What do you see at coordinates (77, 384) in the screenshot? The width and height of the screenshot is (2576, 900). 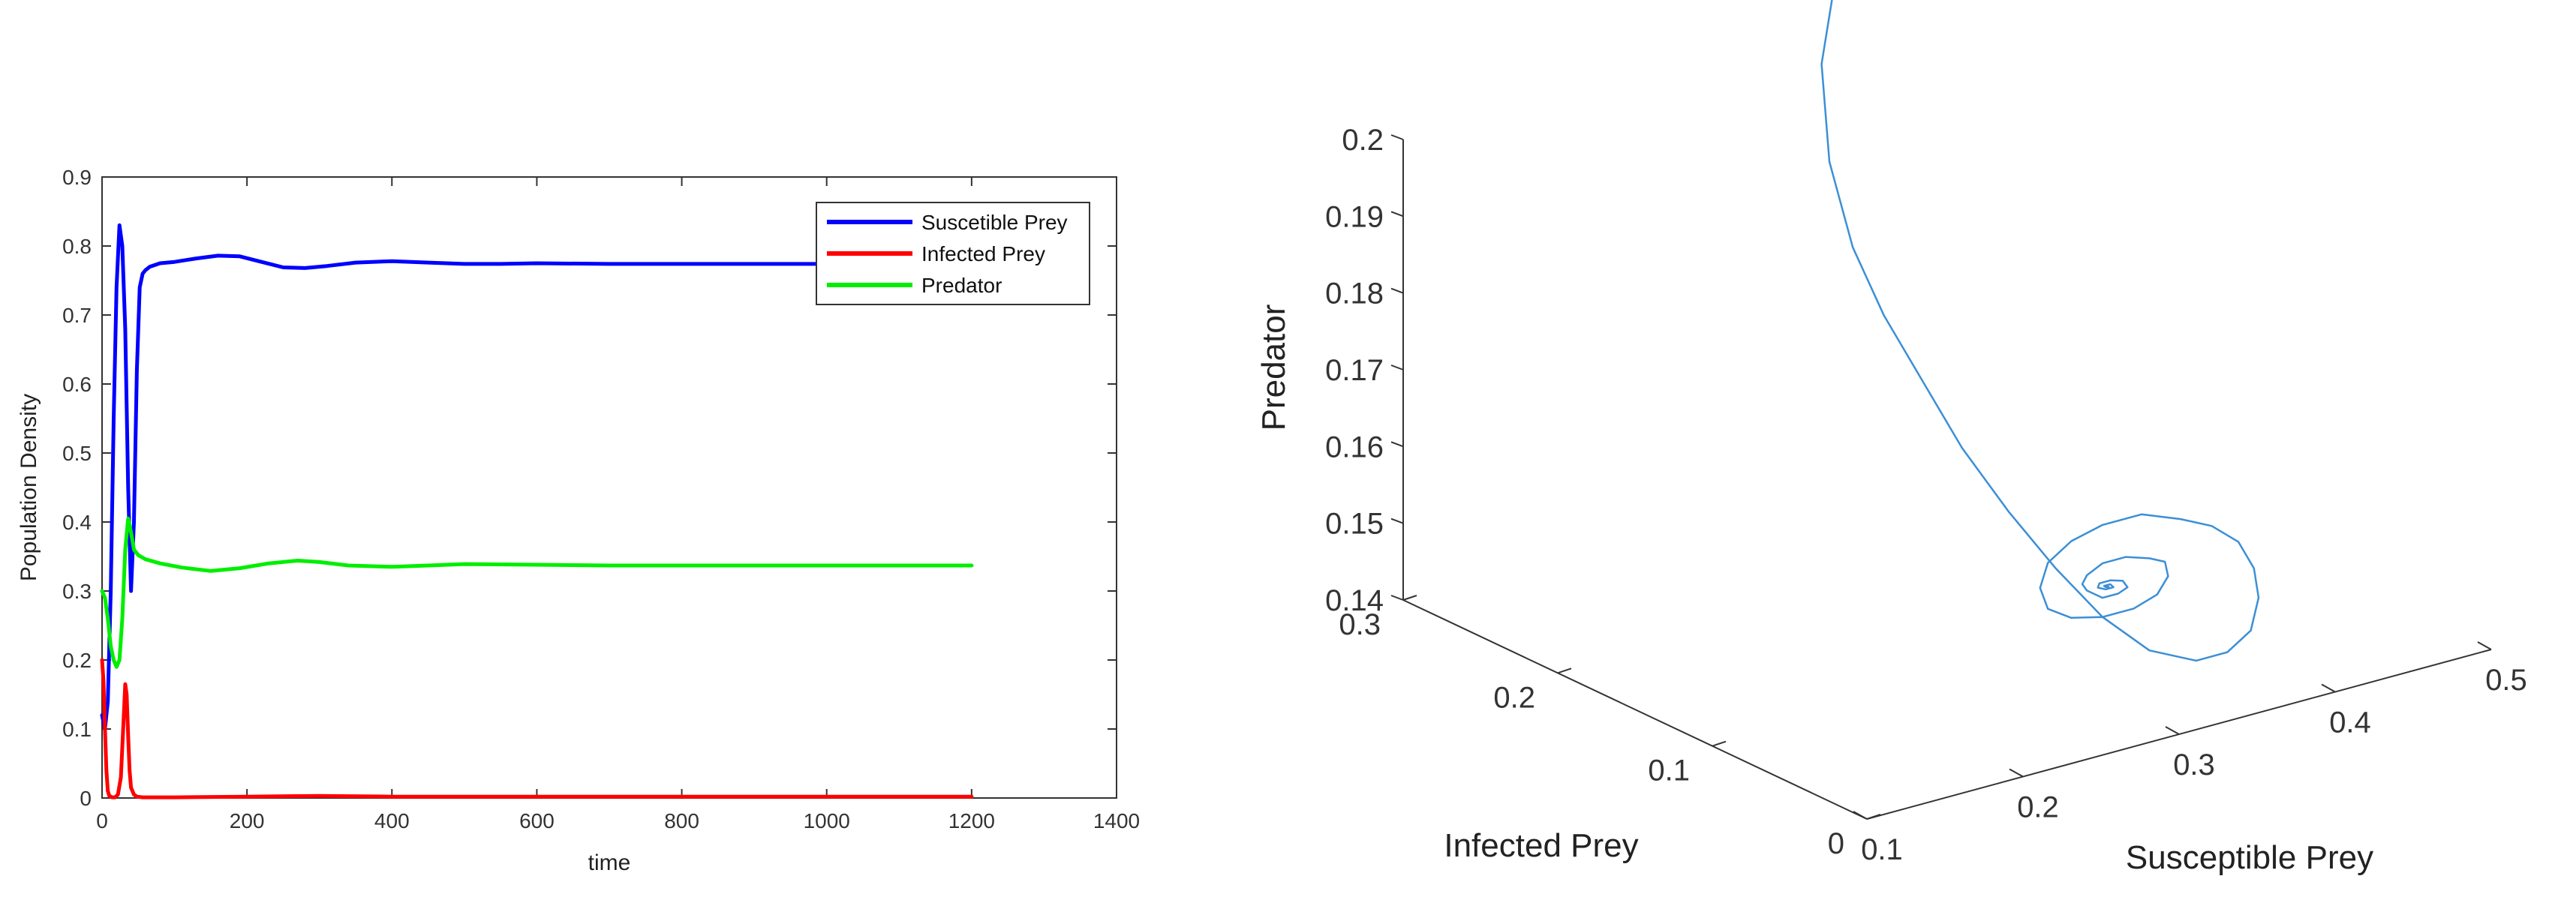 I see `y-tick-label: 0.6` at bounding box center [77, 384].